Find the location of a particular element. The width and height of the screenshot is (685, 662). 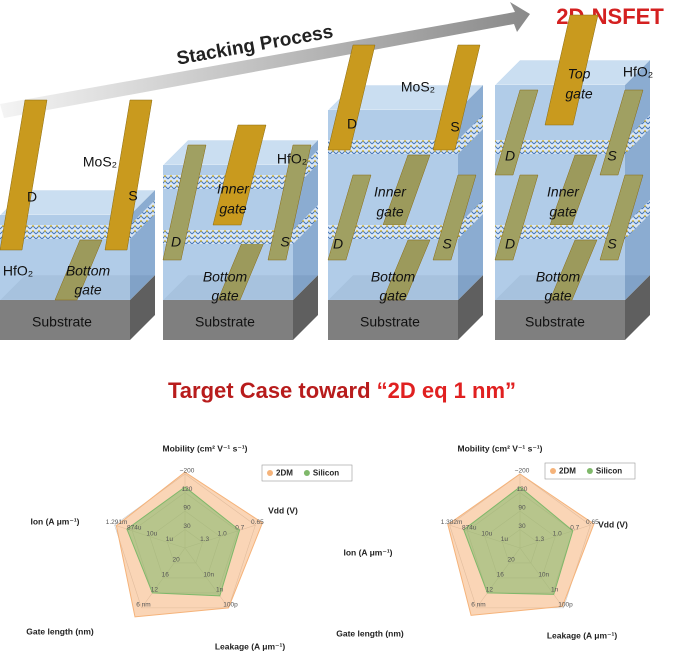

tick-label: 1.382m is located at coordinates (452, 522).